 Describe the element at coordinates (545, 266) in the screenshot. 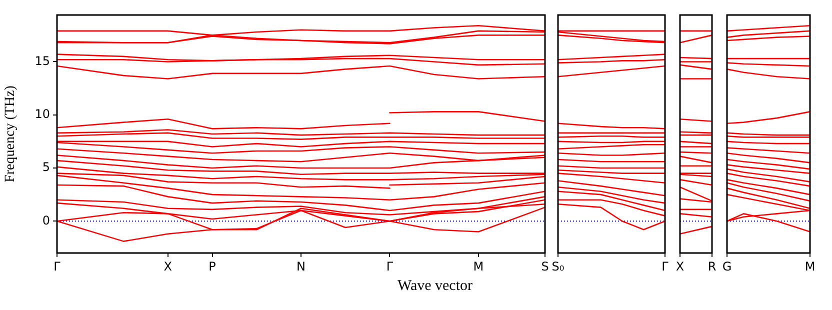

I see `x-tick-label: S` at that location.